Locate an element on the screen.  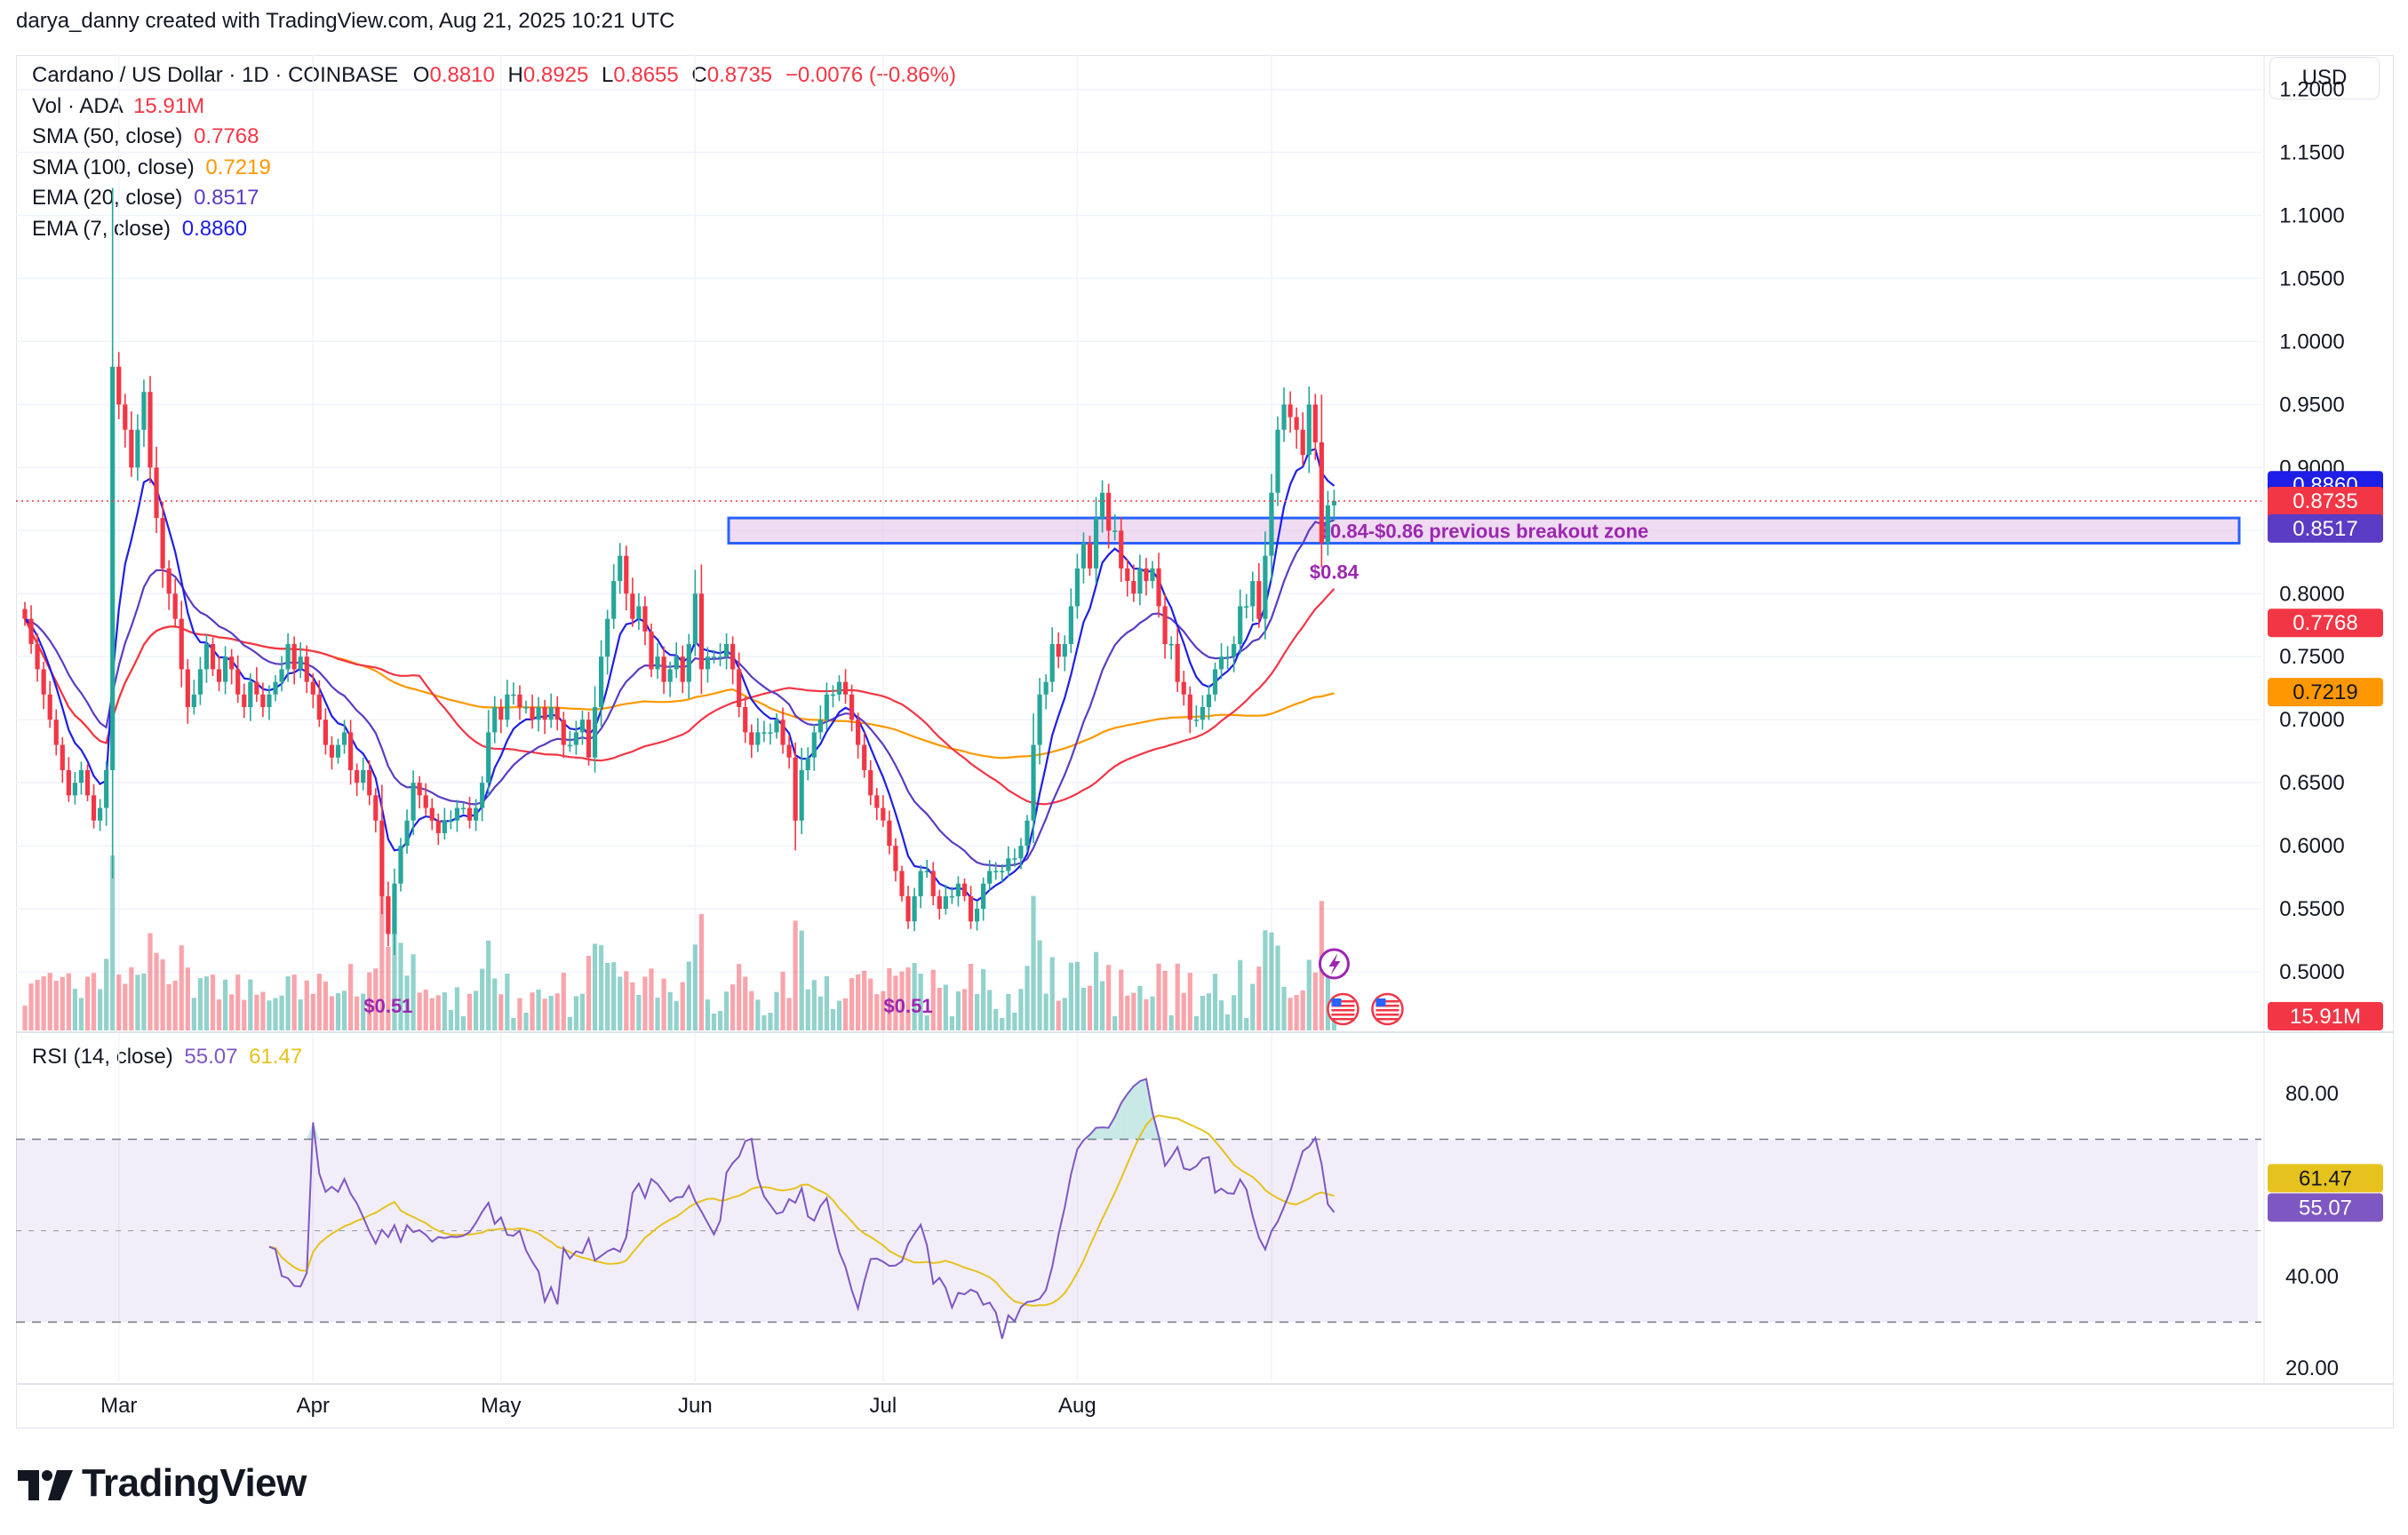
sma100-badge-bg is located at coordinates (2325, 692).